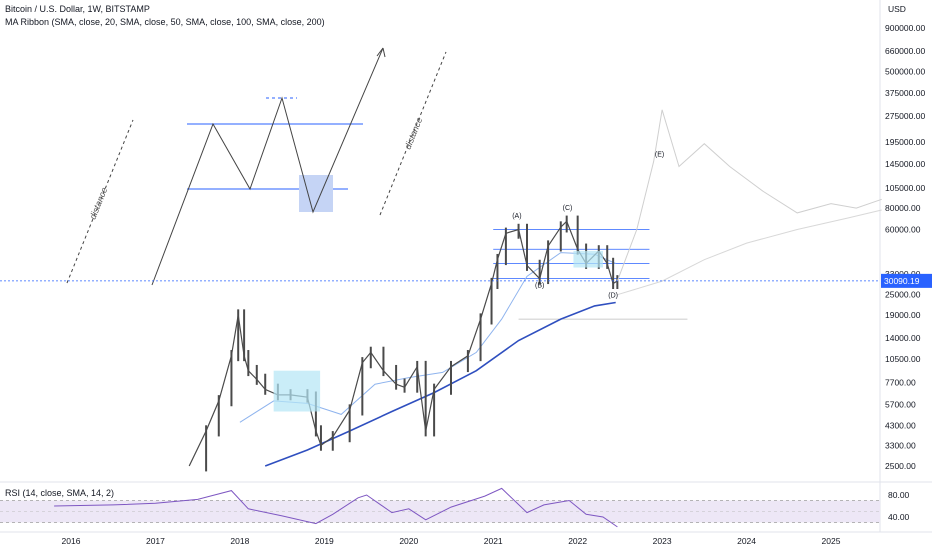 Image resolution: width=932 pixels, height=550 pixels. What do you see at coordinates (408, 541) in the screenshot?
I see `time-tick-label: 2020` at bounding box center [408, 541].